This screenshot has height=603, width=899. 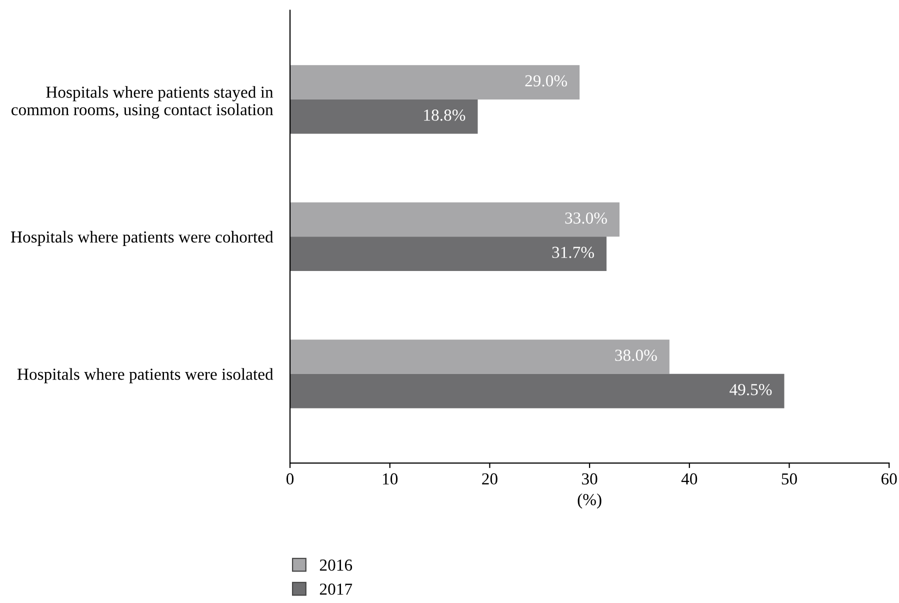 I want to click on legend-label: 2016, so click(x=336, y=565).